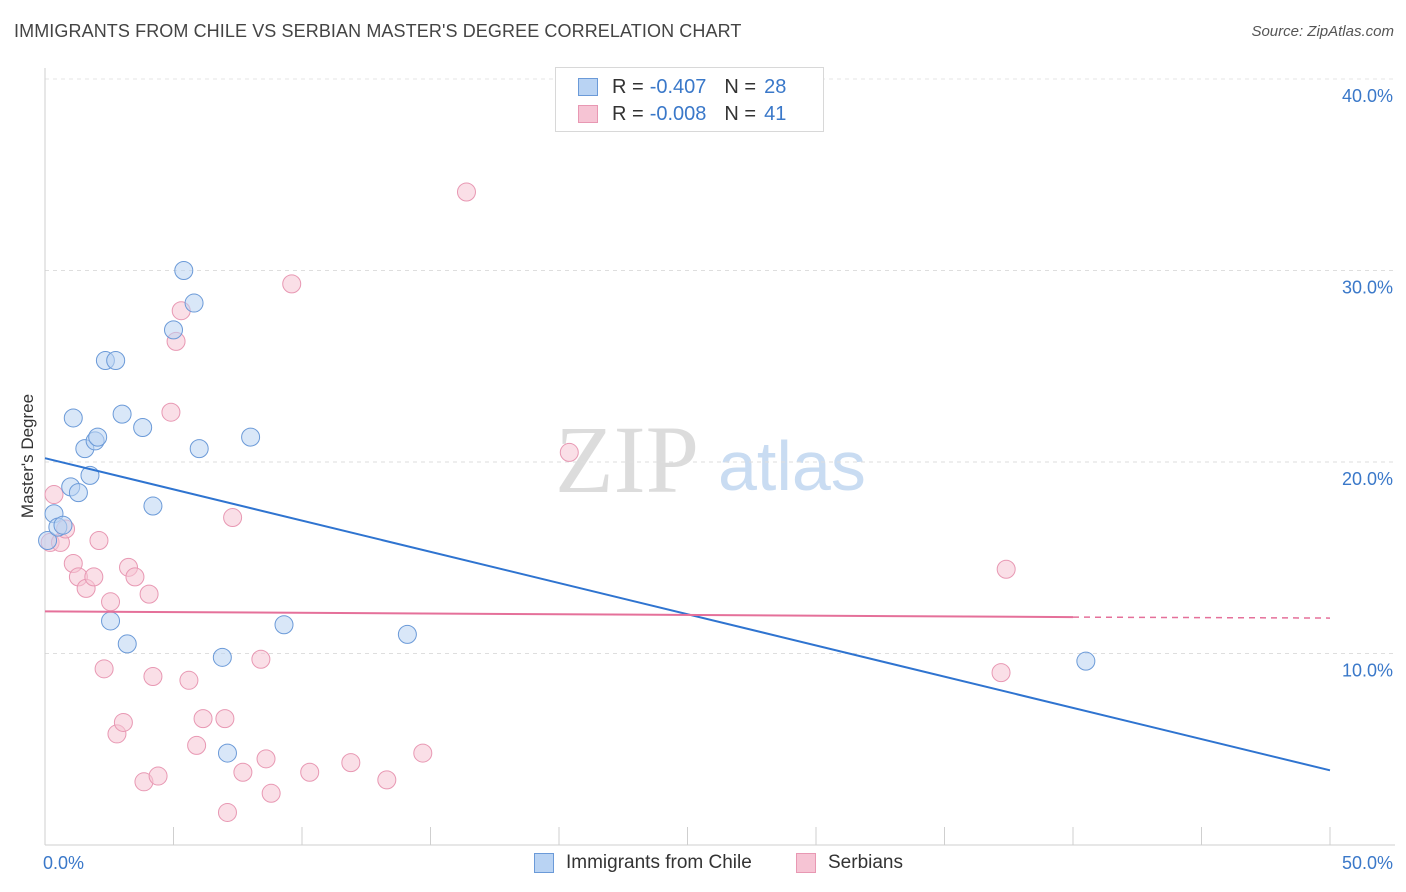 This screenshot has height=892, width=1406. I want to click on bottom-legend-swatch-serbians, so click(806, 863).